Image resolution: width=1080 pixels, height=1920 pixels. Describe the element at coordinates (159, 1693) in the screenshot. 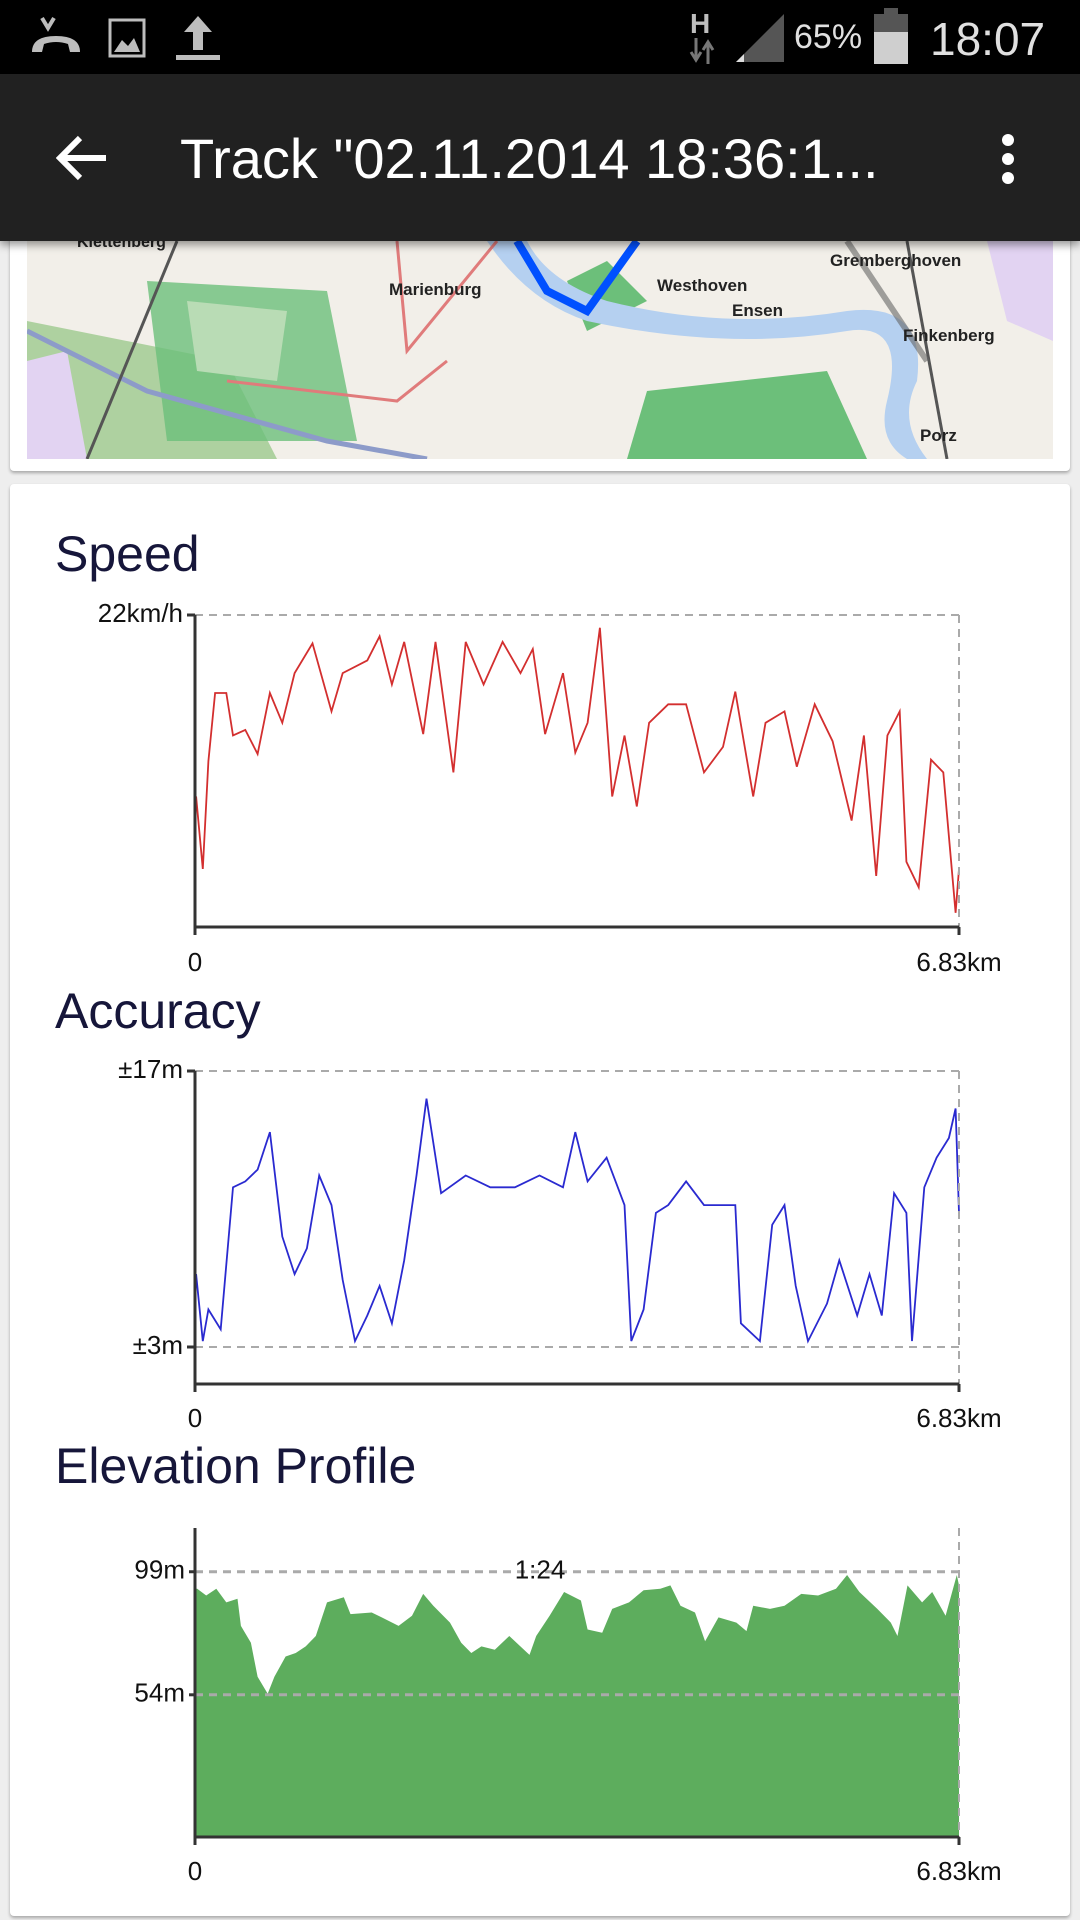

I see `elevation-y-tick-label: 54m` at that location.